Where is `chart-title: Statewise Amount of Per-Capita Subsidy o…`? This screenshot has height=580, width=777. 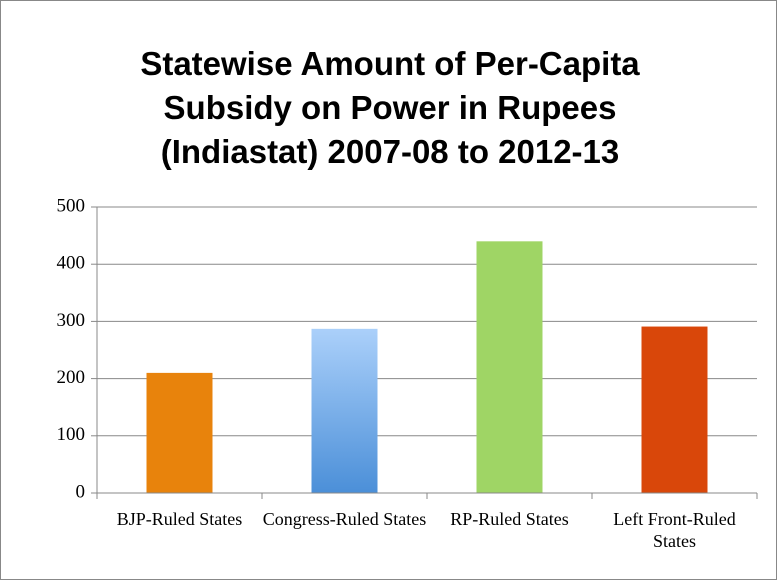 chart-title: Statewise Amount of Per-Capita Subsidy o… is located at coordinates (390, 107).